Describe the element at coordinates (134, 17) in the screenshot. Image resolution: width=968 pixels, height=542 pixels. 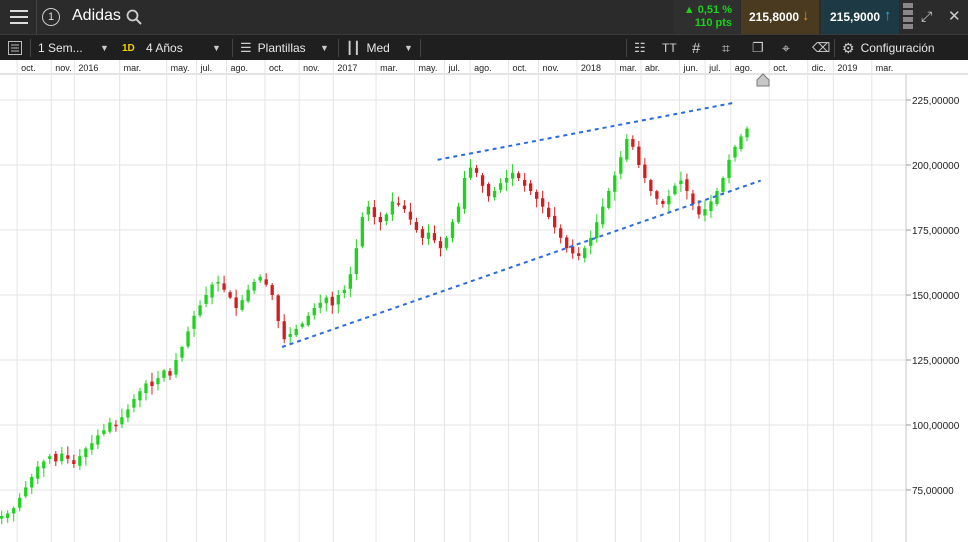
I see `search-icon` at that location.